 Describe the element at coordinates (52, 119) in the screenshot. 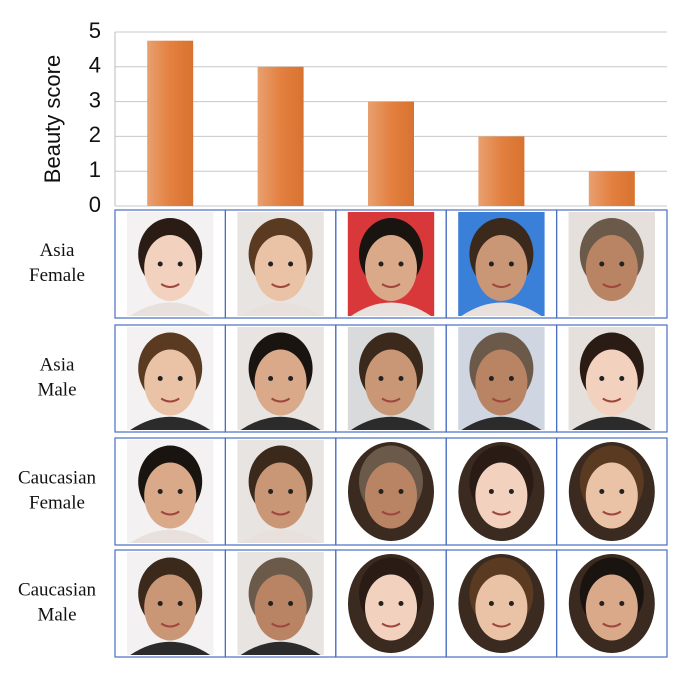

I see `y-axis-label: Beauty score` at that location.